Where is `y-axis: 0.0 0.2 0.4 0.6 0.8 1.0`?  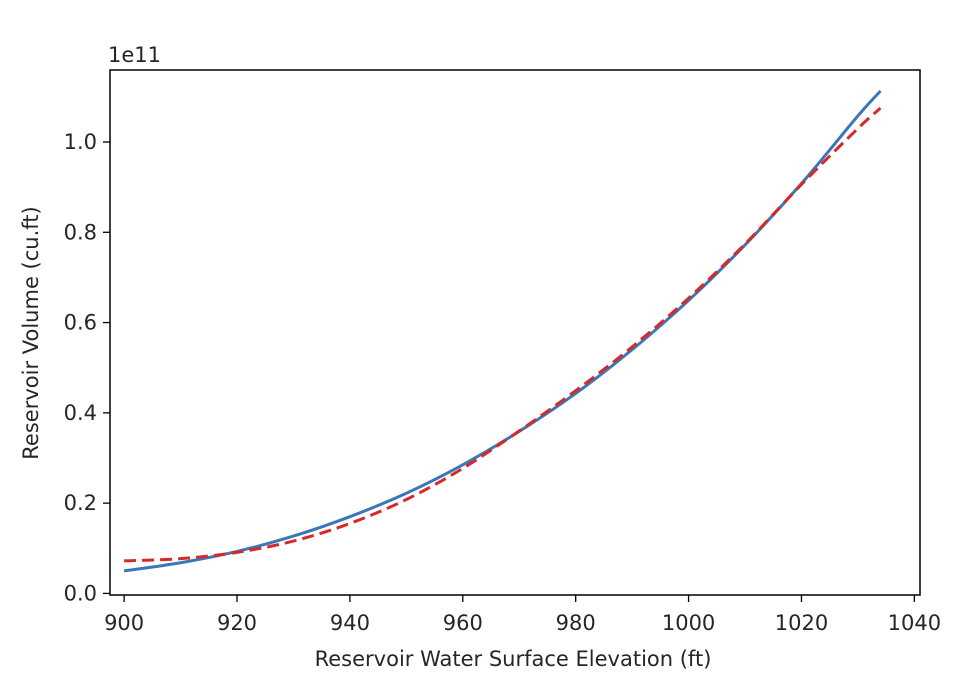
y-axis: 0.0 0.2 0.4 0.6 0.8 1.0 is located at coordinates (87, 367).